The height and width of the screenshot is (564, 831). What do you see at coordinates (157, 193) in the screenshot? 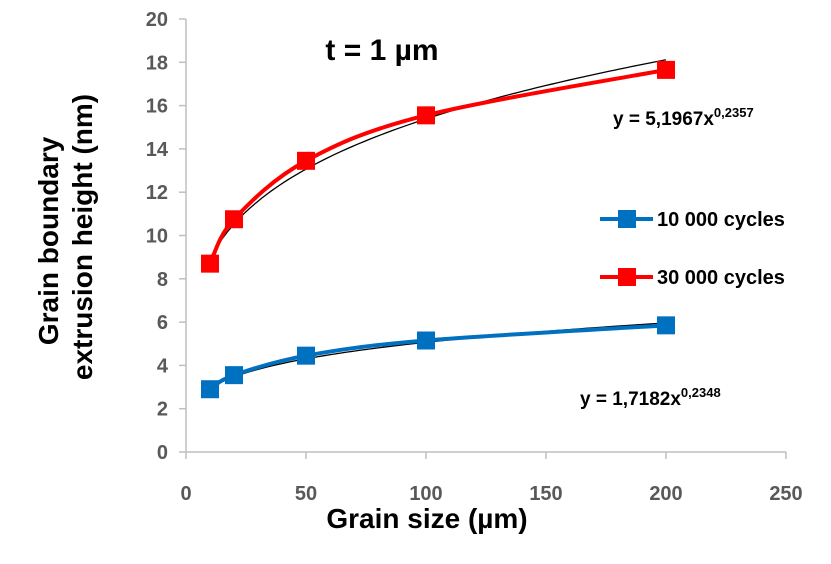
I see `y-tick-label: 12` at bounding box center [157, 193].